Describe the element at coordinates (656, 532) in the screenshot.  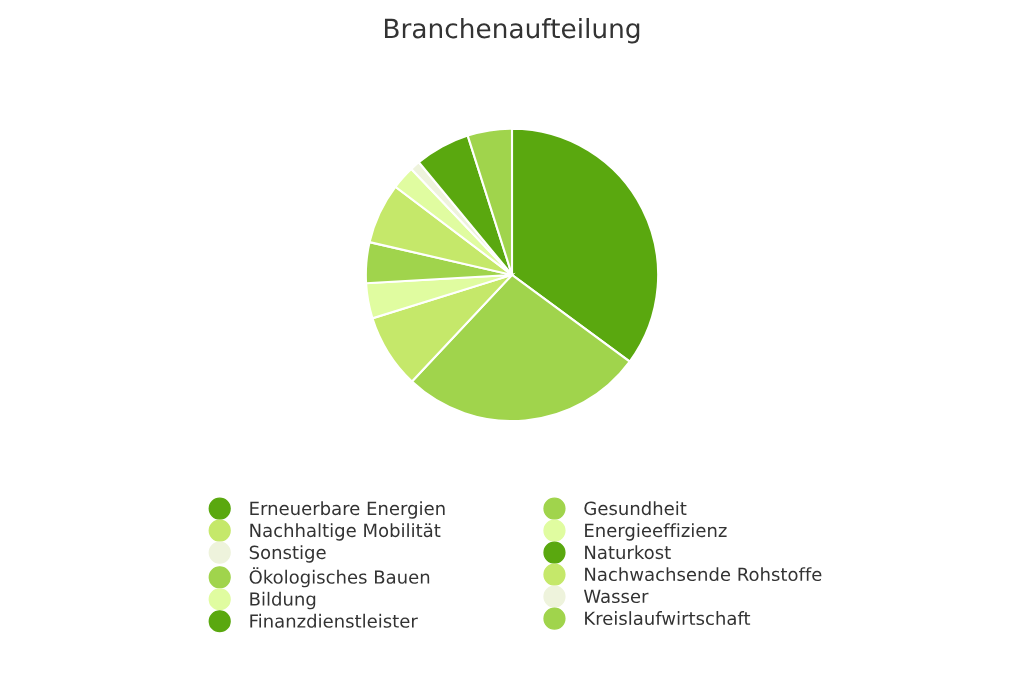
I see `legend-label: Energieeffizienz` at that location.